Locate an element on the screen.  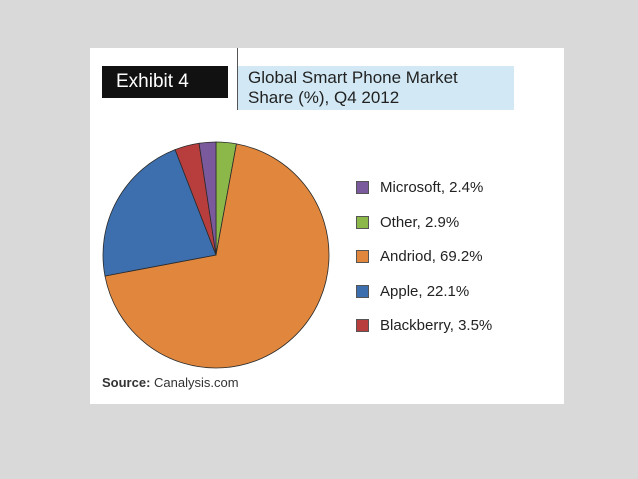
pie-slice-microsoft is located at coordinates (207, 198).